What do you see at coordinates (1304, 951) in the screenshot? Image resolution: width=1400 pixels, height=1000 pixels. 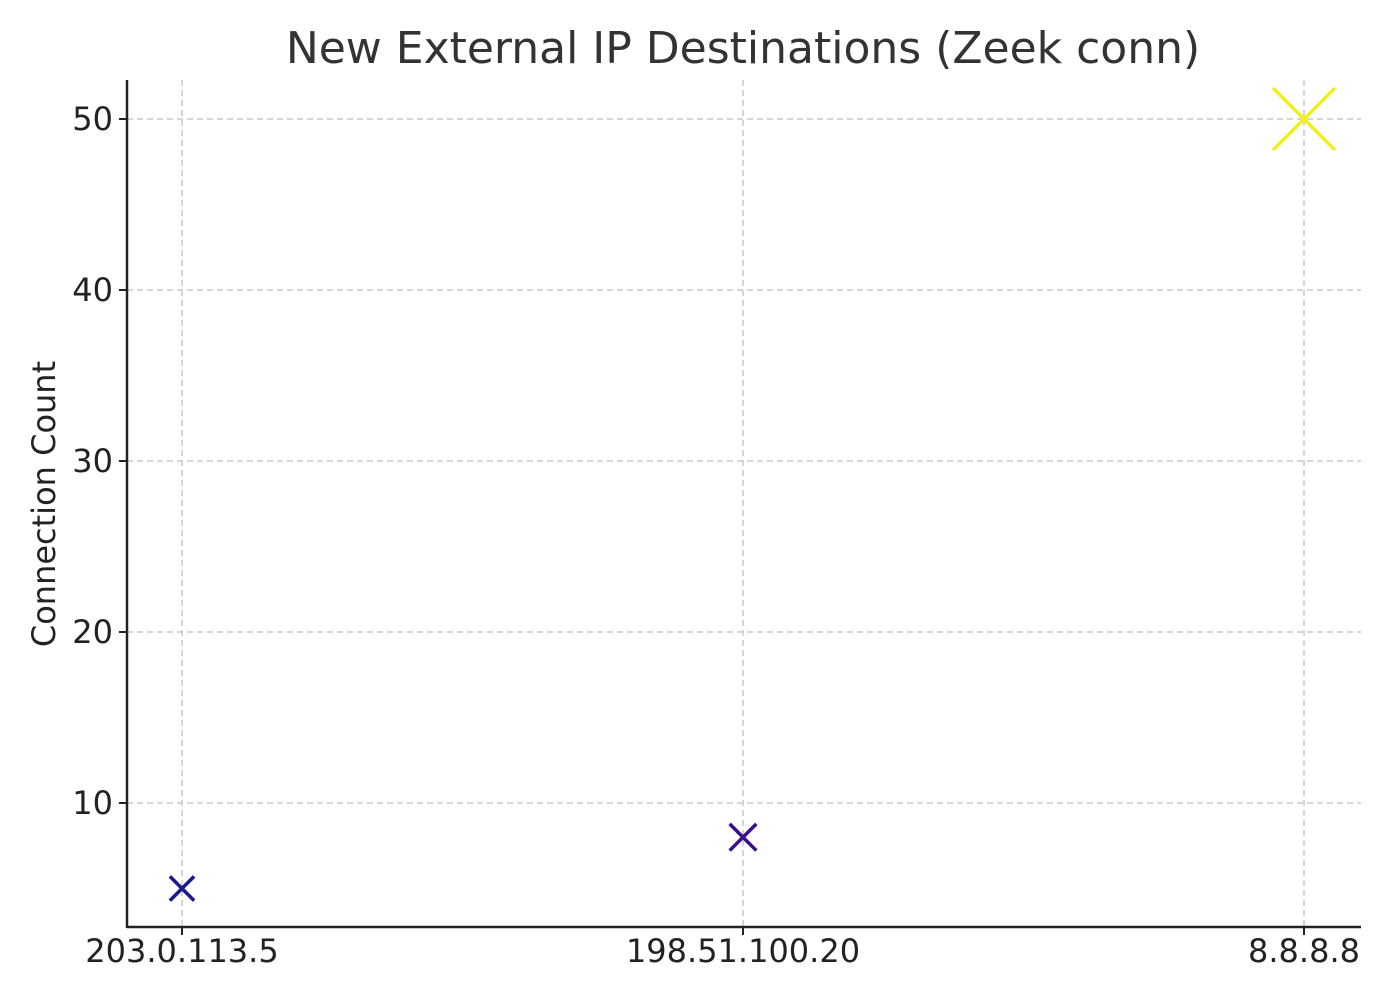 I see `x-tick-label: 8.8.8.8` at bounding box center [1304, 951].